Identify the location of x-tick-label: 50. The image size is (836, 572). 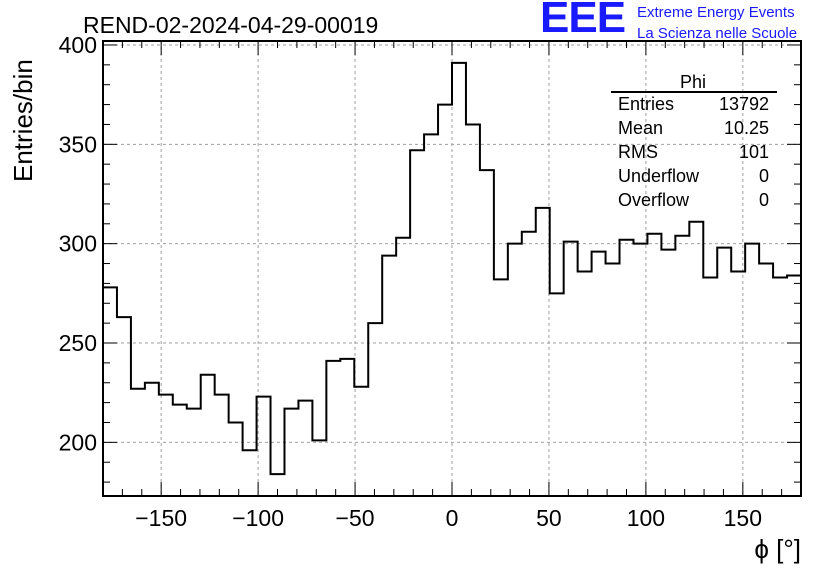
(549, 518).